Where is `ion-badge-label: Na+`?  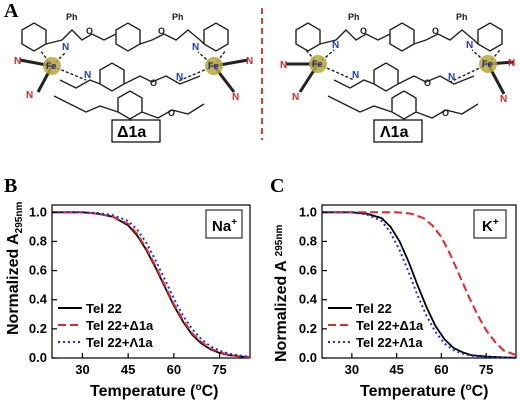
ion-badge-label: Na+ is located at coordinates (224, 226).